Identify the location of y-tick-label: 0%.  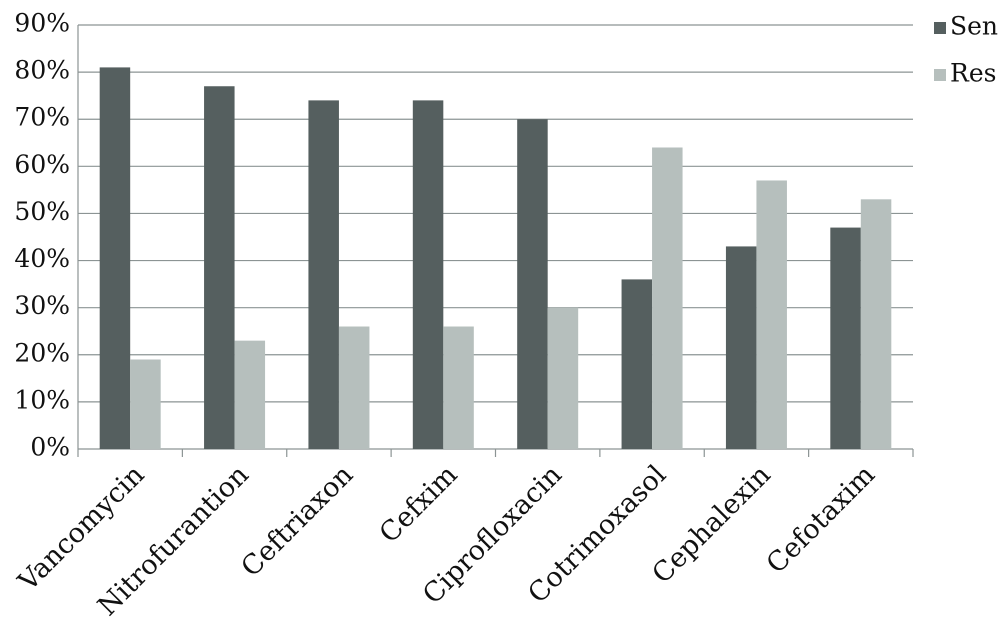
(50, 447).